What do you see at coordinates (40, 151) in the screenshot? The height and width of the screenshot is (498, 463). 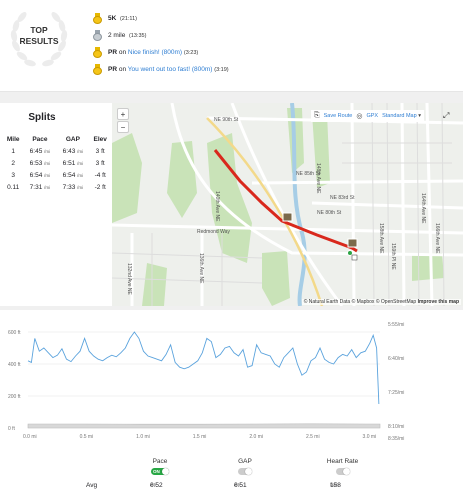 I see `split-pace: 6:45 /mi` at bounding box center [40, 151].